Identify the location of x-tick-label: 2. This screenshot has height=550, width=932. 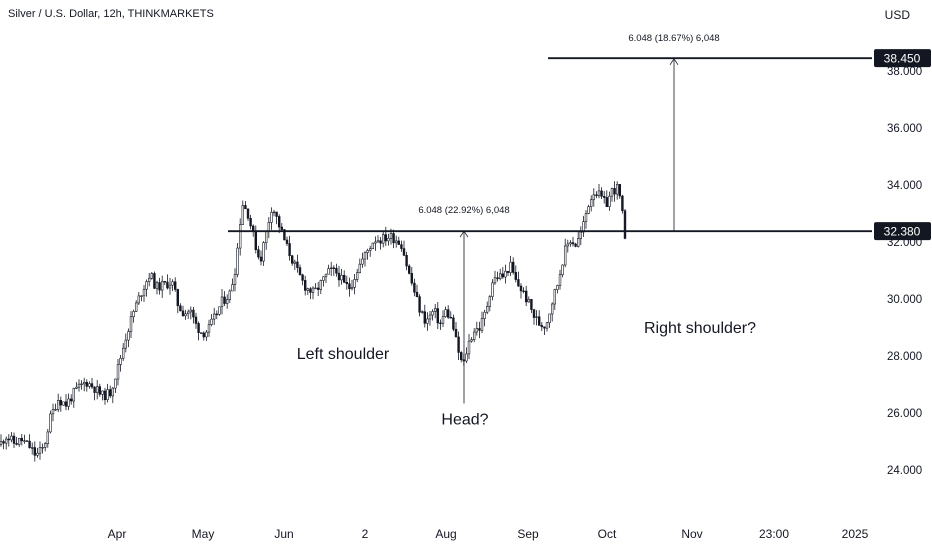
(365, 534).